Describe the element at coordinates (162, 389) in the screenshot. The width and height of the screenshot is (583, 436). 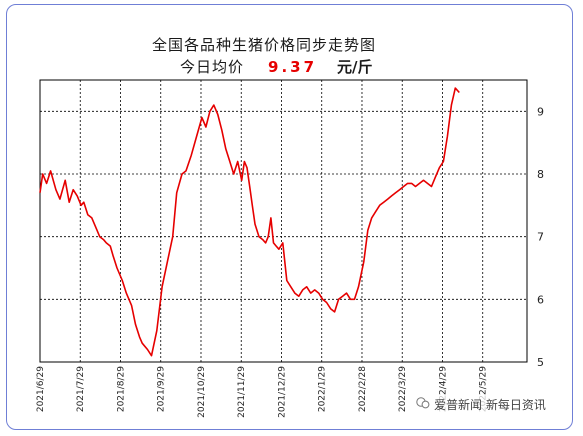
I see `x-tick-label: 2021/9/29` at that location.